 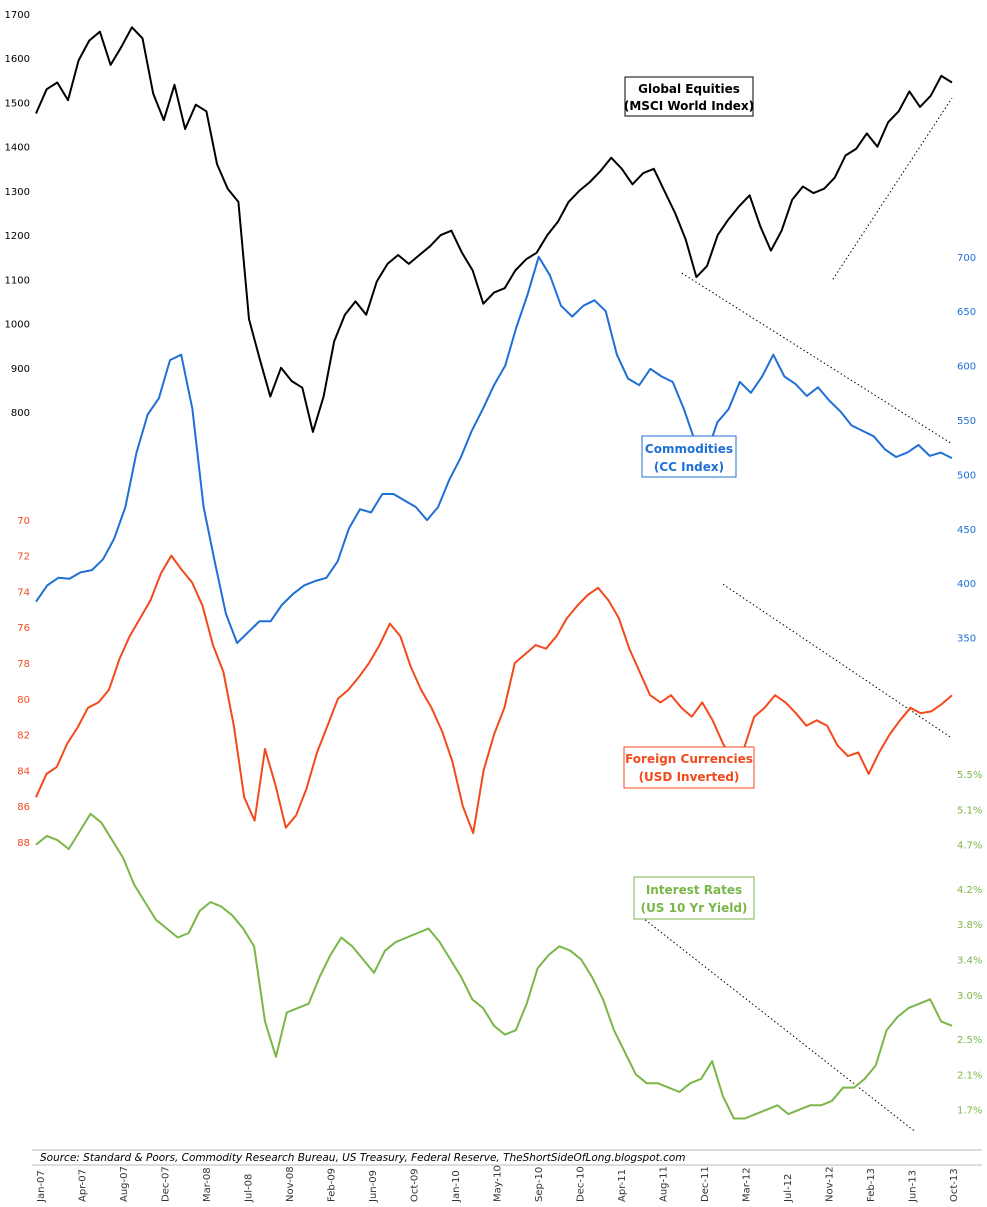 I want to click on x-tick-label: Mar-08, so click(x=207, y=1184).